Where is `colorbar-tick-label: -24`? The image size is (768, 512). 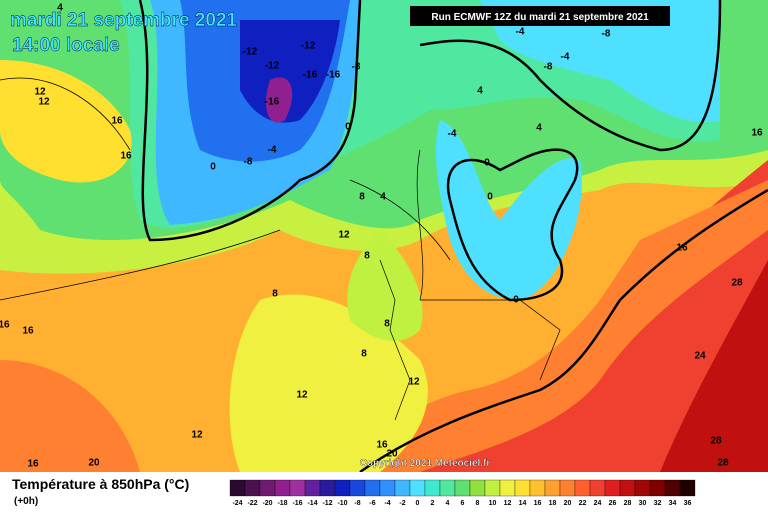
colorbar-tick-label: -24 is located at coordinates (237, 503).